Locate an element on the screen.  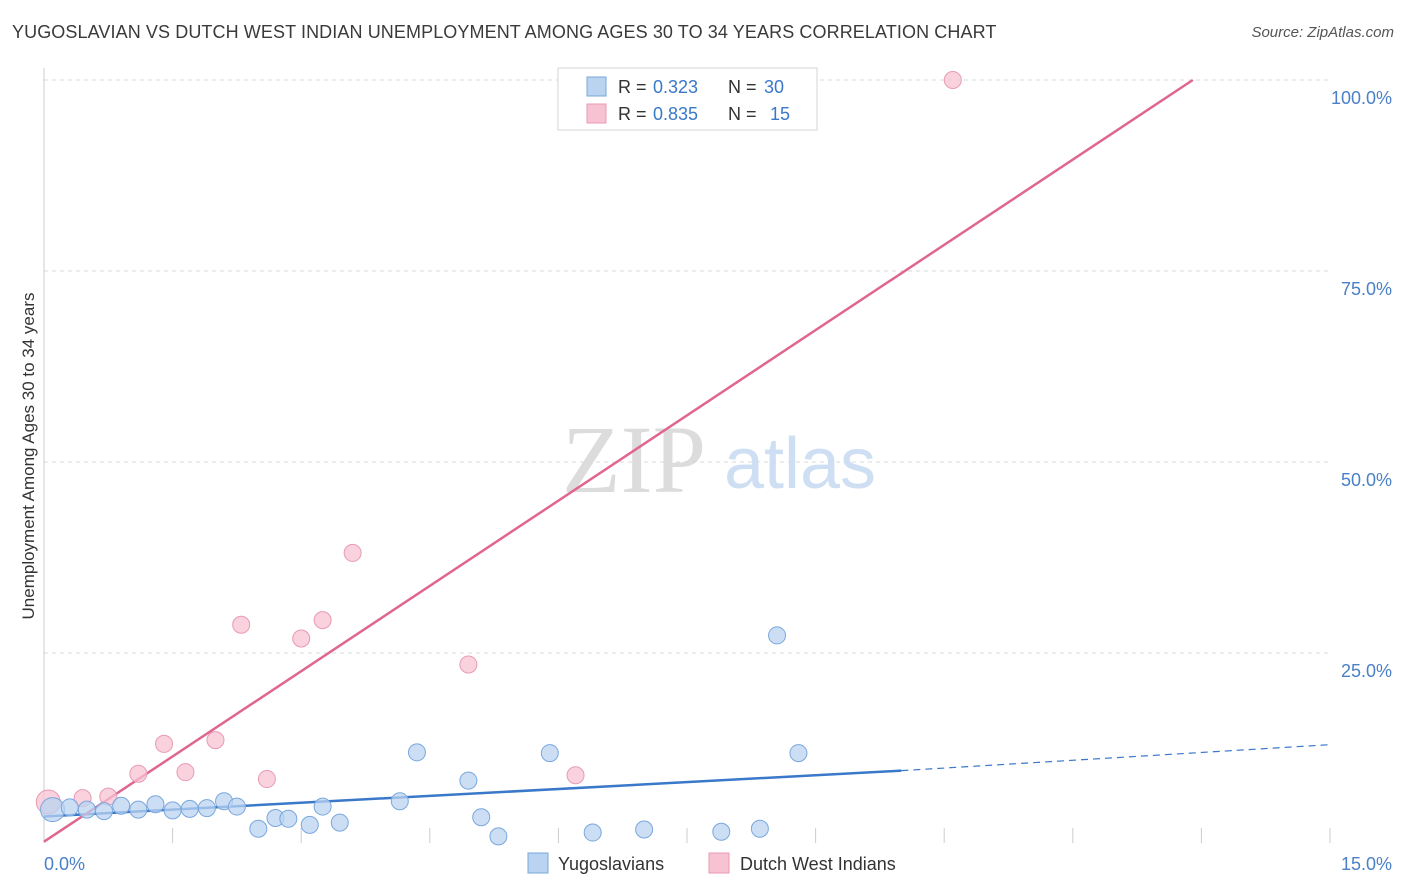
y-tick-label-100: 100.0% is located at coordinates (1361, 98).